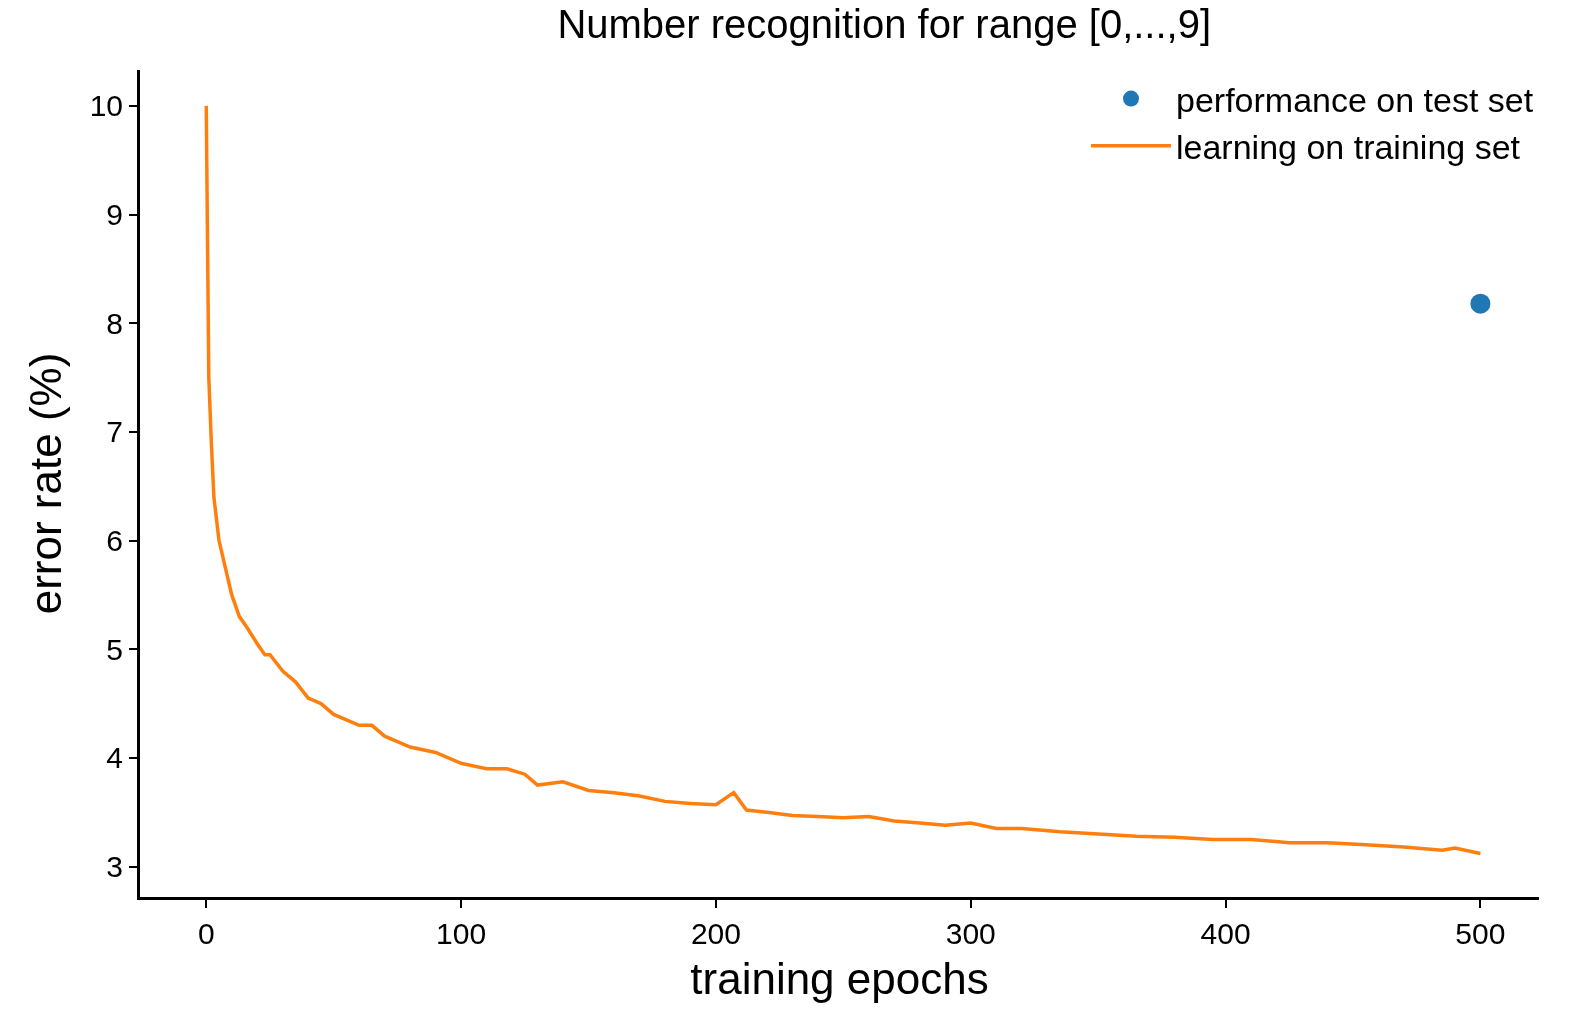 This screenshot has height=1027, width=1579. Describe the element at coordinates (884, 24) in the screenshot. I see `chart-title: Number recognition for range [0,...,9]` at that location.